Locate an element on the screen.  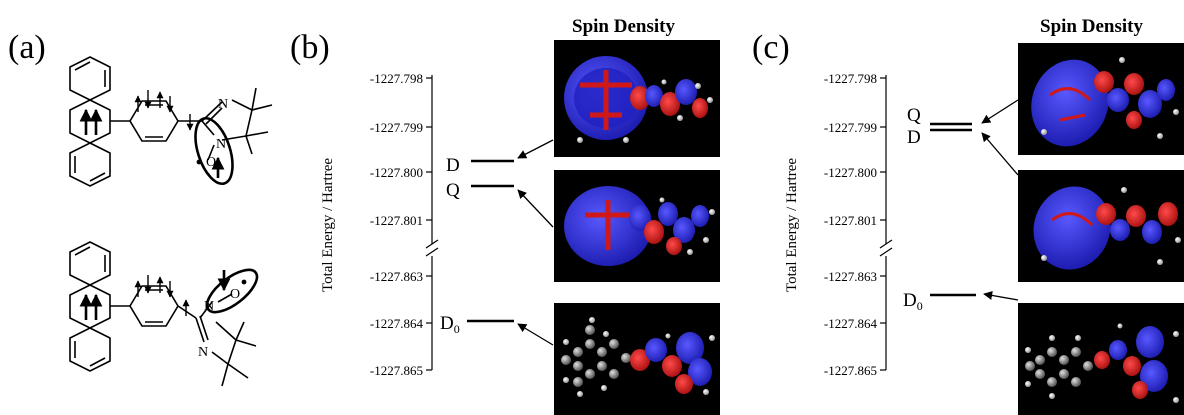
panel-b-label: (b) is located at coordinates (310, 47).